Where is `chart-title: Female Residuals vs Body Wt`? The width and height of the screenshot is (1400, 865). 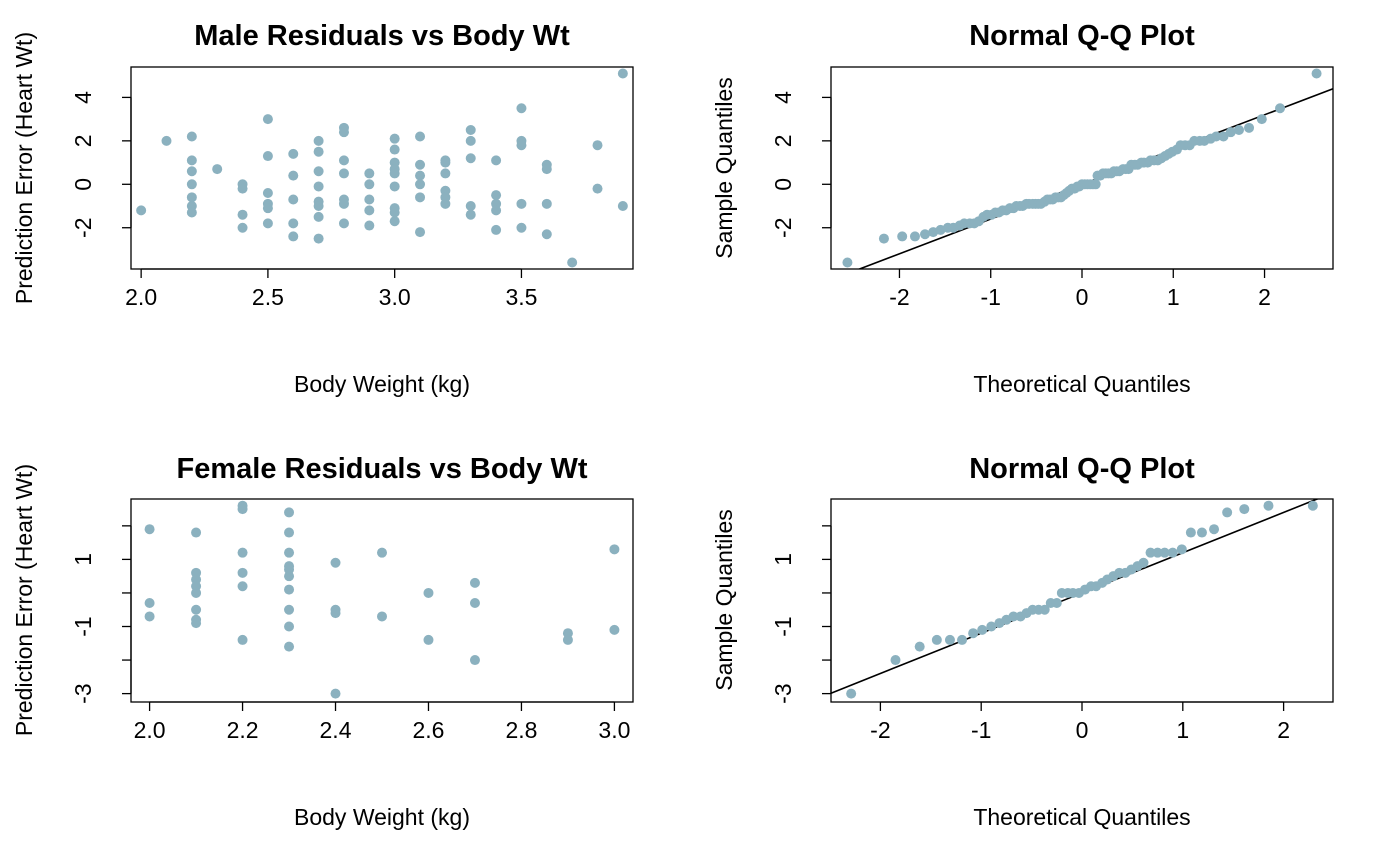
chart-title: Female Residuals vs Body Wt is located at coordinates (382, 469).